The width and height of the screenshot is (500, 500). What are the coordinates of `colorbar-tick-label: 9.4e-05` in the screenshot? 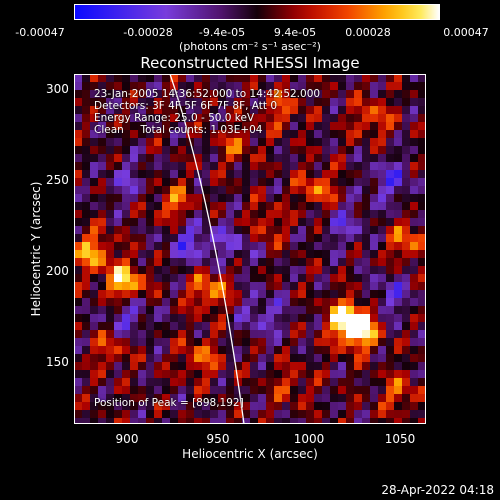 It's located at (295, 32).